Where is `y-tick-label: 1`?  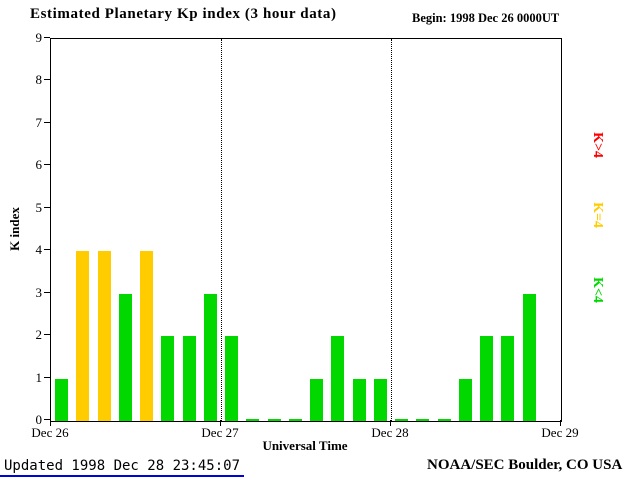 y-tick-label: 1 is located at coordinates (39, 377).